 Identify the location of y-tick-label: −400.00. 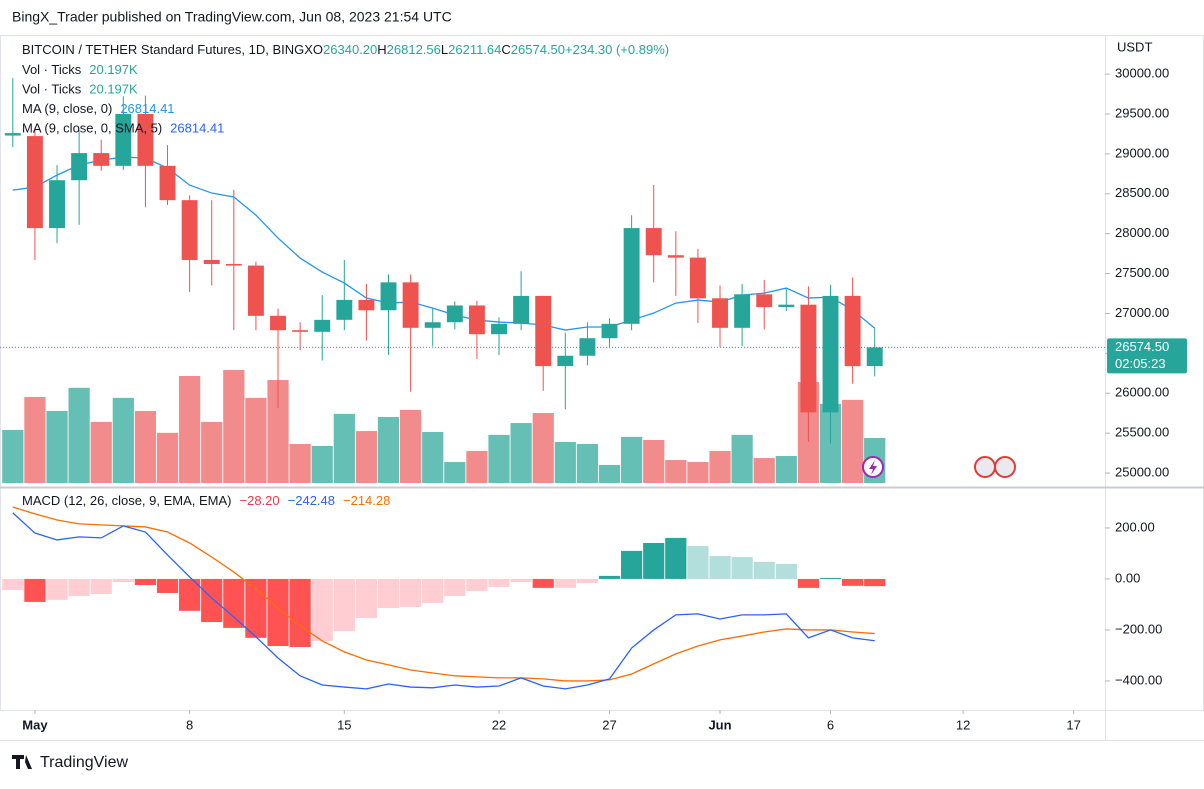
(1138, 679).